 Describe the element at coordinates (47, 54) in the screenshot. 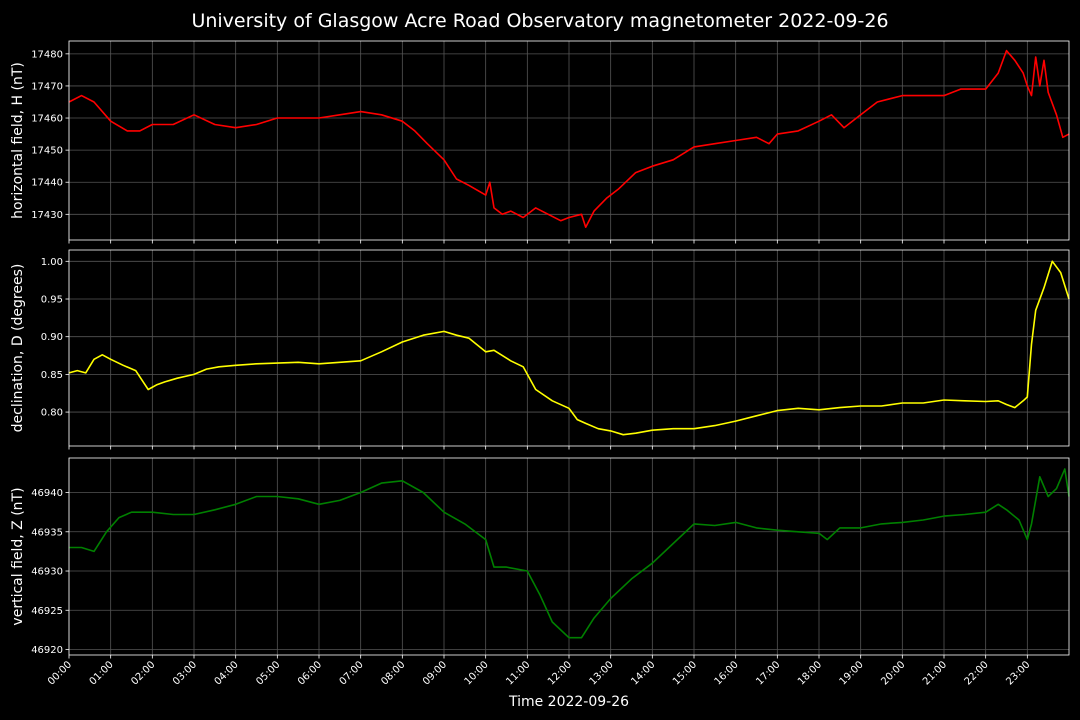

I see `panel-1-ytick-label: 17480` at that location.